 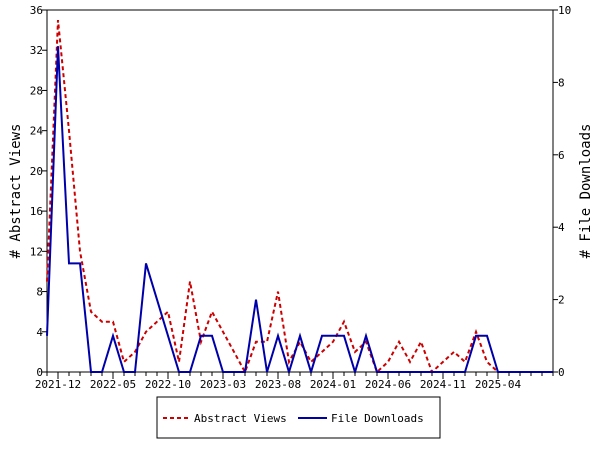 I want to click on left-tick-label: 24, so click(x=37, y=131).